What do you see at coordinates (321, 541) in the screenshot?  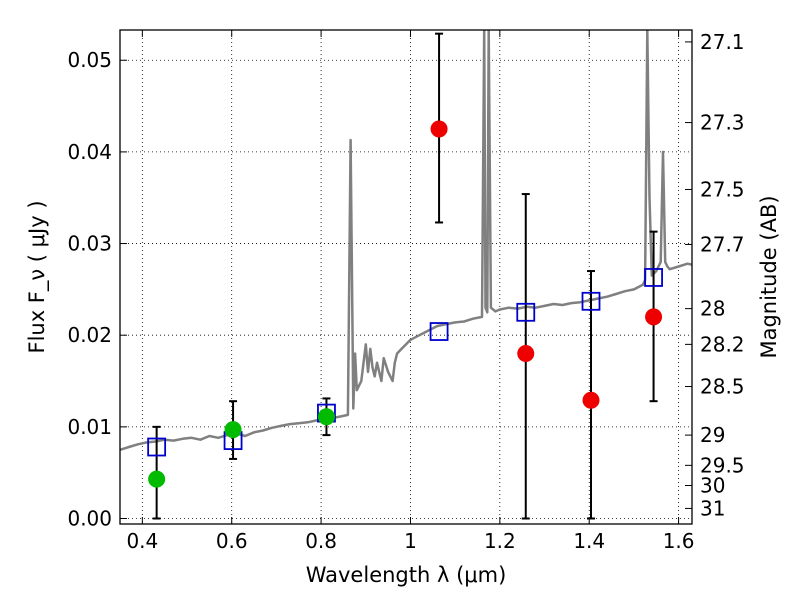 I see `x-tick-label: 0.8` at bounding box center [321, 541].